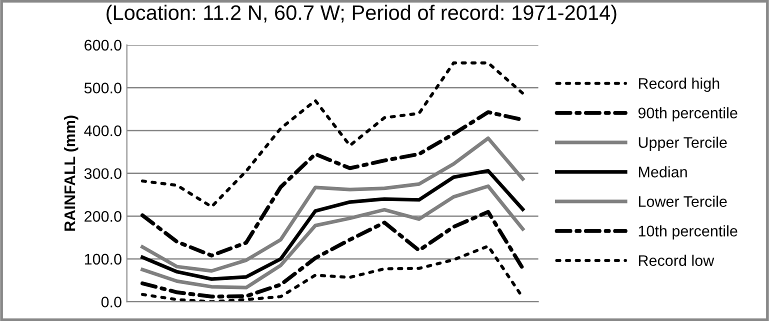 The image size is (769, 321). Describe the element at coordinates (682, 143) in the screenshot. I see `legend-label: Upper Tercile` at that location.